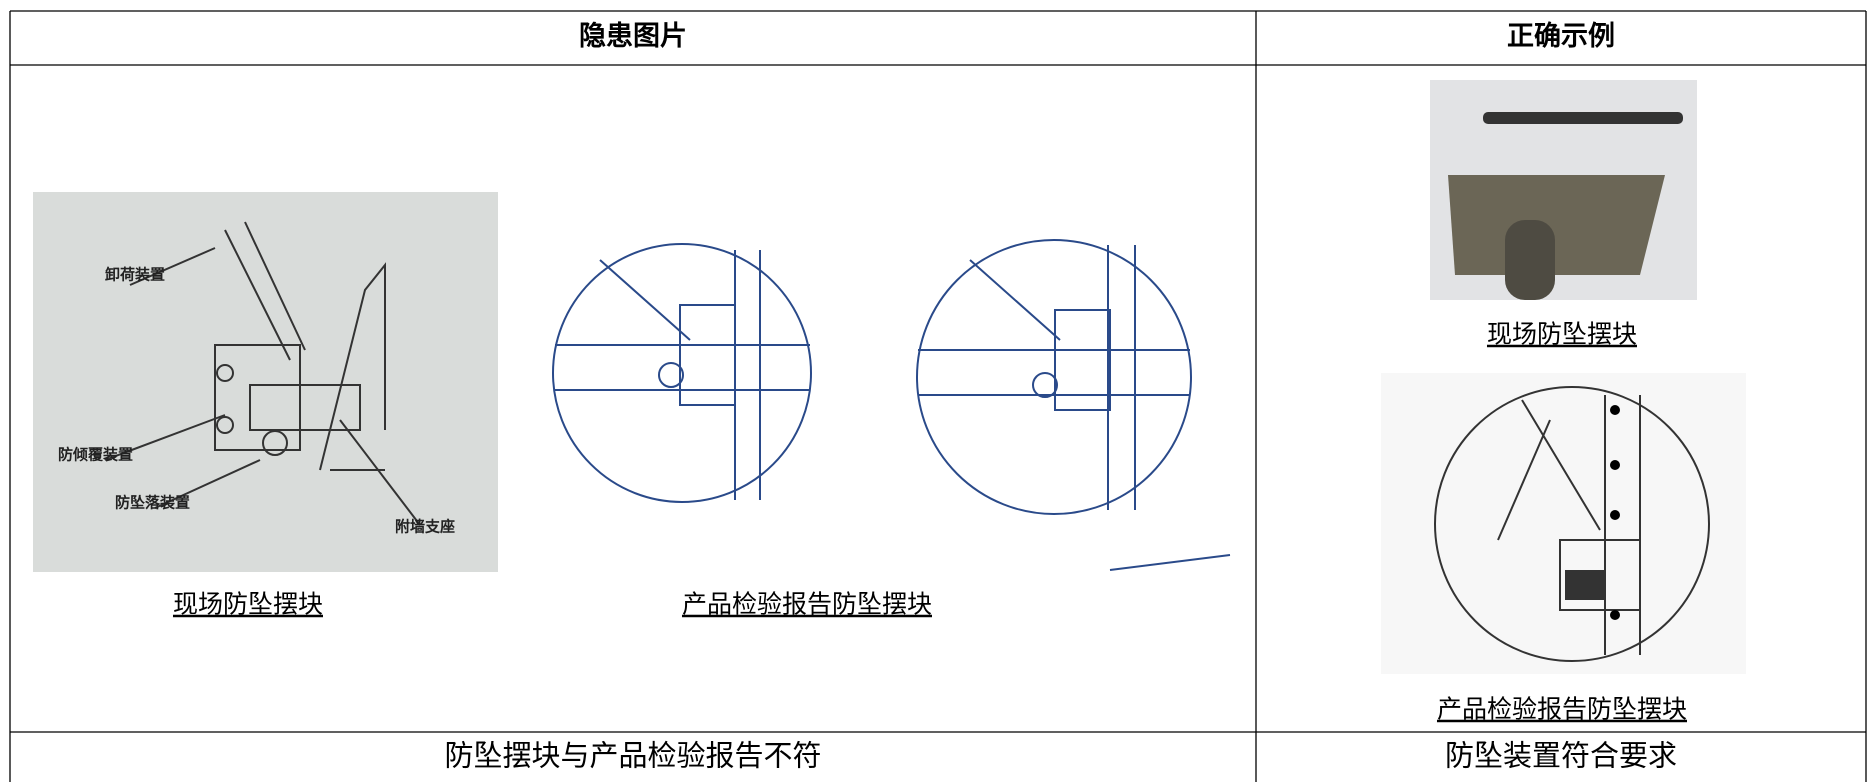 This screenshot has width=1867, height=782. Describe the element at coordinates (95, 454) in the screenshot. I see `photo-label: 防倾覆装置` at that location.